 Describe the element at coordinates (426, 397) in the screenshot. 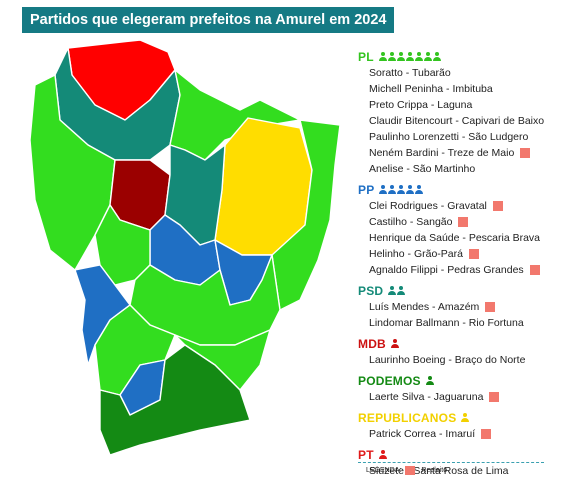

I see `mayor-text: Laerte Silva - Jaguaruna` at that location.